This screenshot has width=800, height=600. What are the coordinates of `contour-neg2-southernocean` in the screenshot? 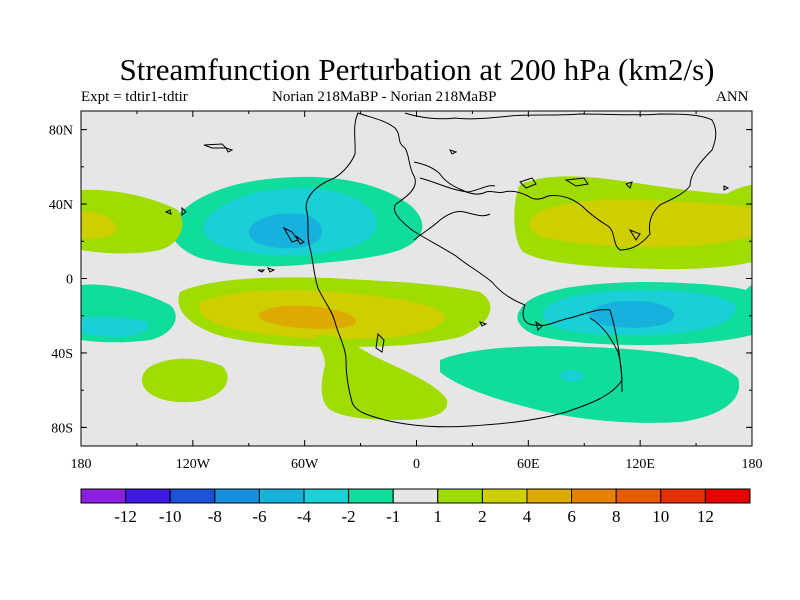 It's located at (572, 375).